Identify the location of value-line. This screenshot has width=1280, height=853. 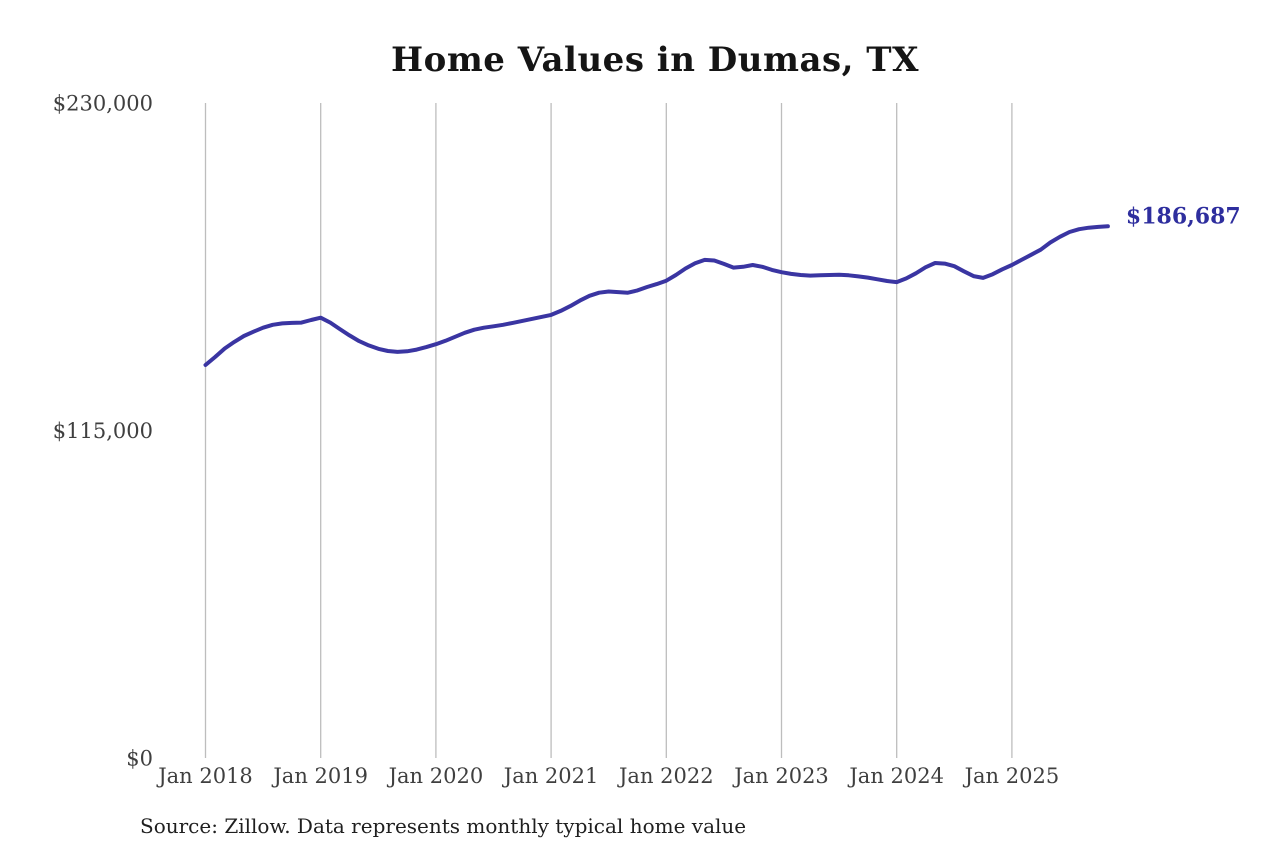
(656, 295).